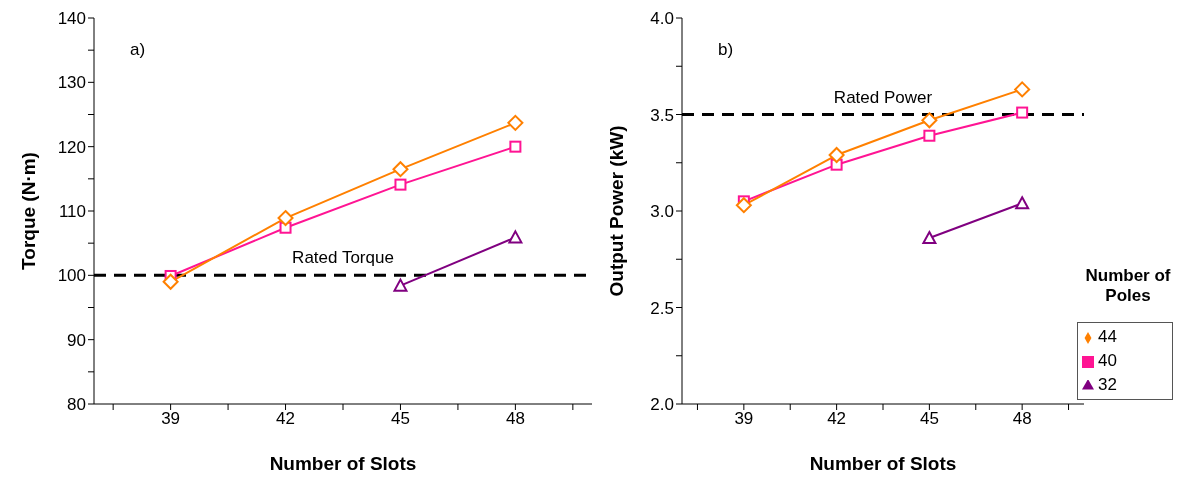 This screenshot has height=492, width=1193. What do you see at coordinates (71, 147) in the screenshot?
I see `y-tick-label: 120` at bounding box center [71, 147].